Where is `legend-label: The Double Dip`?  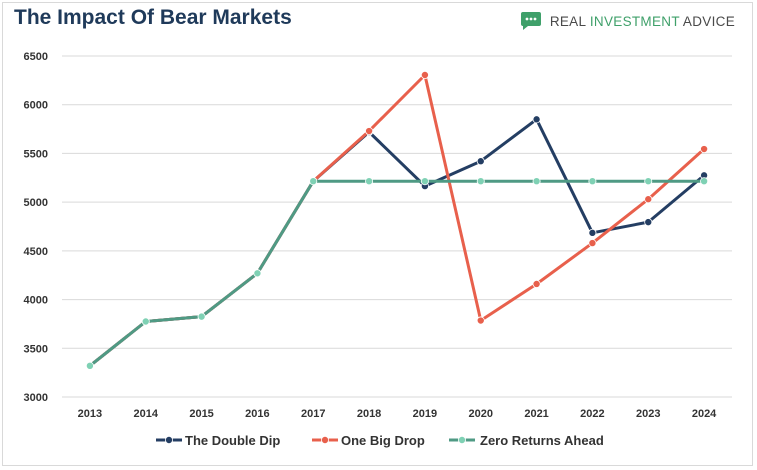
legend-label: The Double Dip is located at coordinates (232, 440).